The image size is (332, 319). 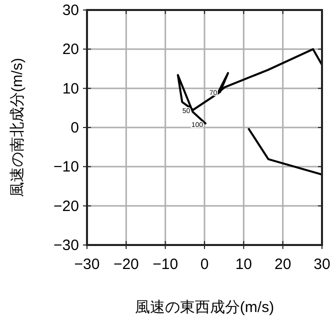 I want to click on x-tick-label: −30, so click(x=87, y=264).